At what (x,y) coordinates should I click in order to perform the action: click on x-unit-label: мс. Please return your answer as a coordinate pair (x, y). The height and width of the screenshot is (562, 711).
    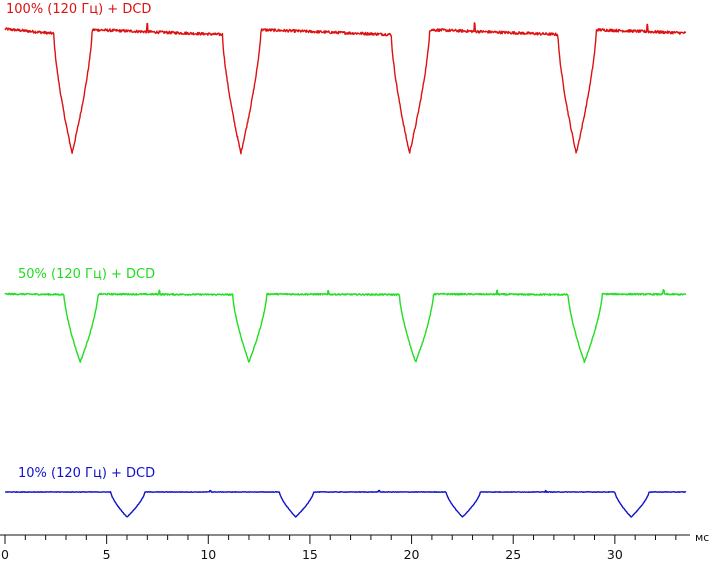
    Looking at the image, I should click on (702, 537).